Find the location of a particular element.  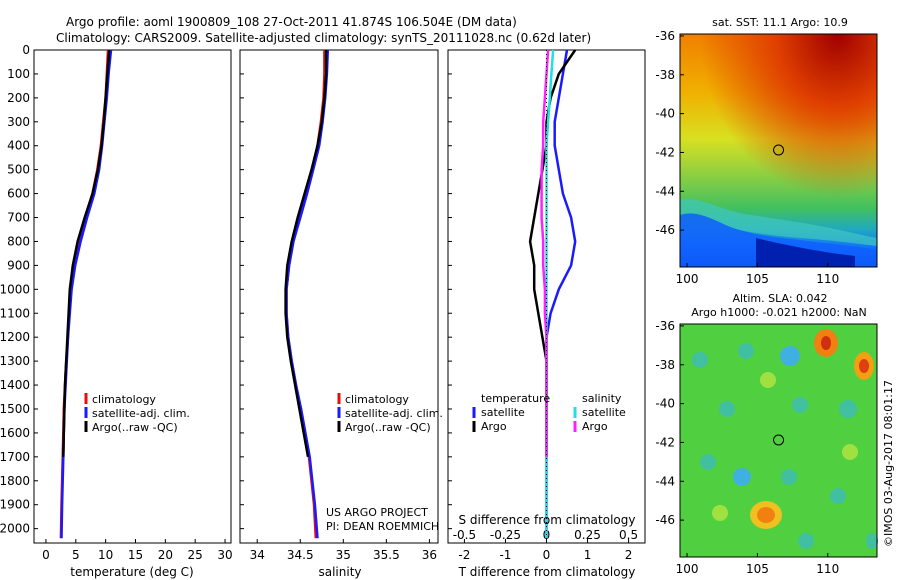

sla-map is located at coordinates (778, 440).